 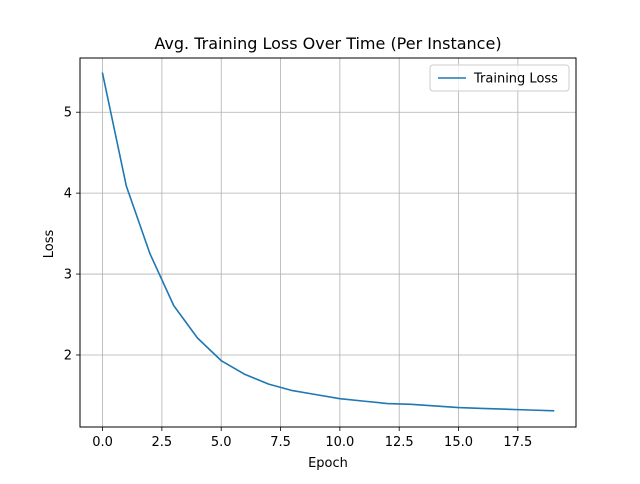 What do you see at coordinates (339, 442) in the screenshot?
I see `x-tick-label: 10.0` at bounding box center [339, 442].